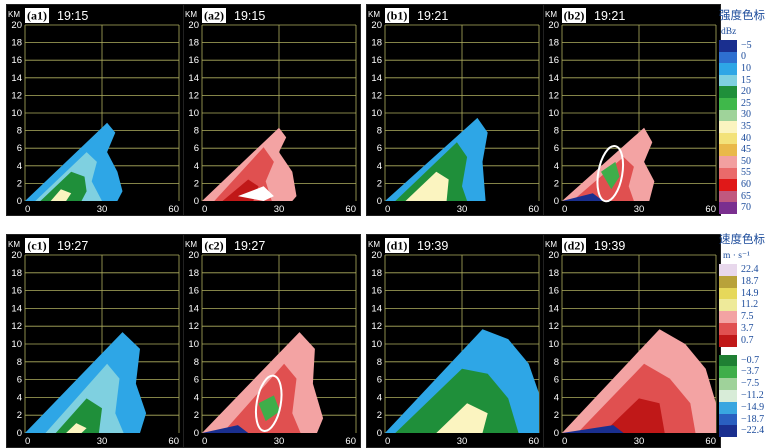 The width and height of the screenshot is (781, 448). Describe the element at coordinates (750, 360) in the screenshot. I see `legend-tick-label: −0.7` at that location.